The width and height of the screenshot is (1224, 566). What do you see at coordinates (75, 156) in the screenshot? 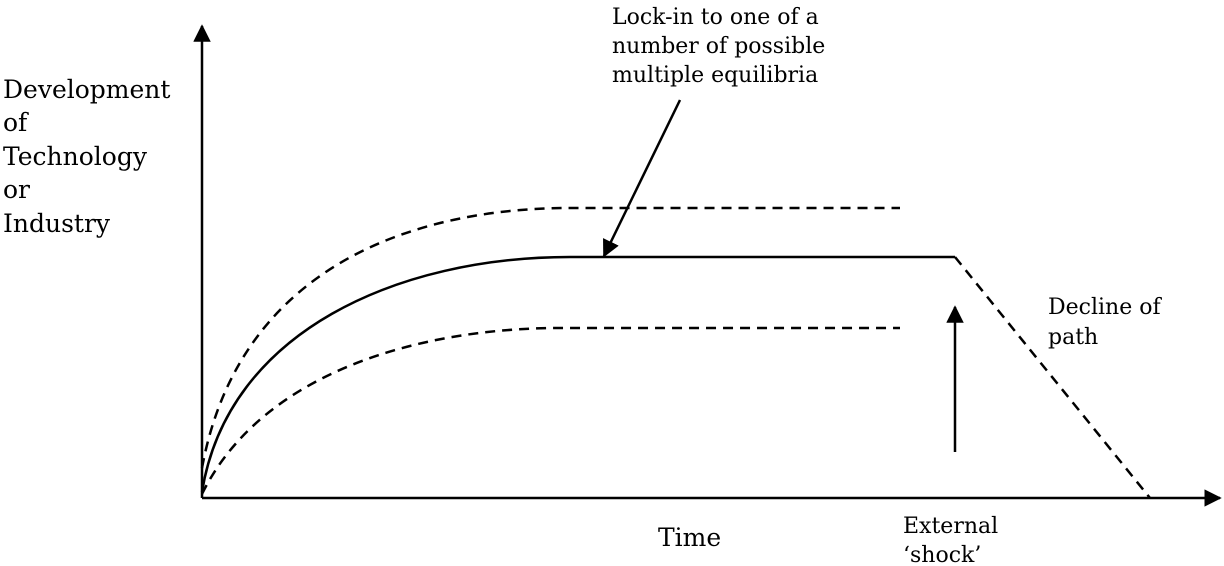
I see `label-line: Technology` at bounding box center [75, 156].